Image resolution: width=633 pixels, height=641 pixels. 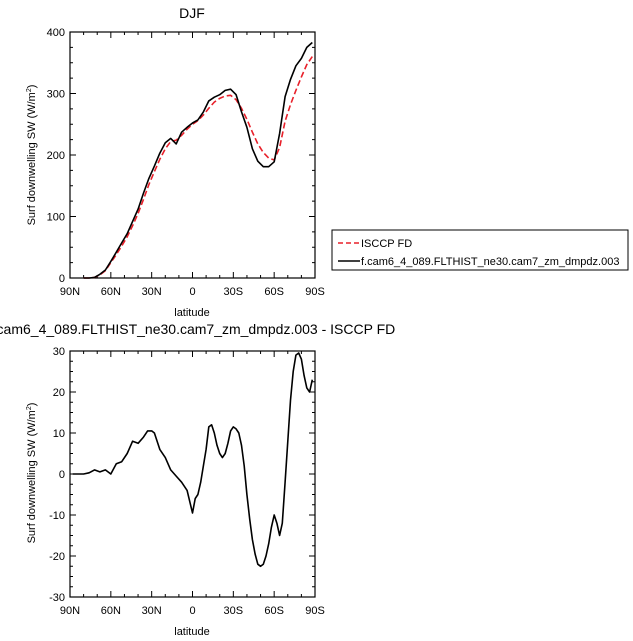 What do you see at coordinates (29, 408) in the screenshot?
I see `bottom-y-axis-label-sup: 2` at bounding box center [29, 408].